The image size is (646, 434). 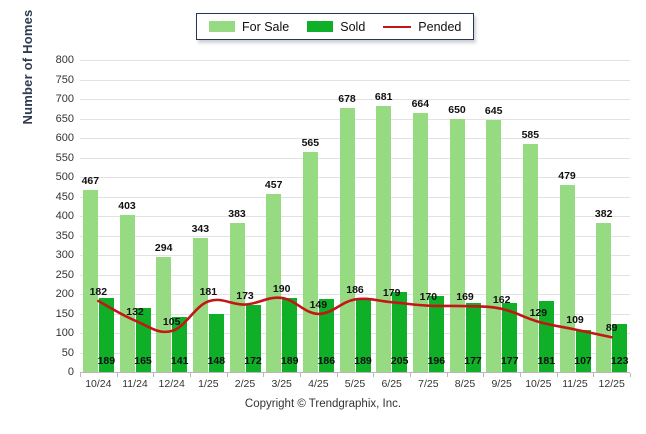 I want to click on x-tick-label: 11/24, so click(x=135, y=384).